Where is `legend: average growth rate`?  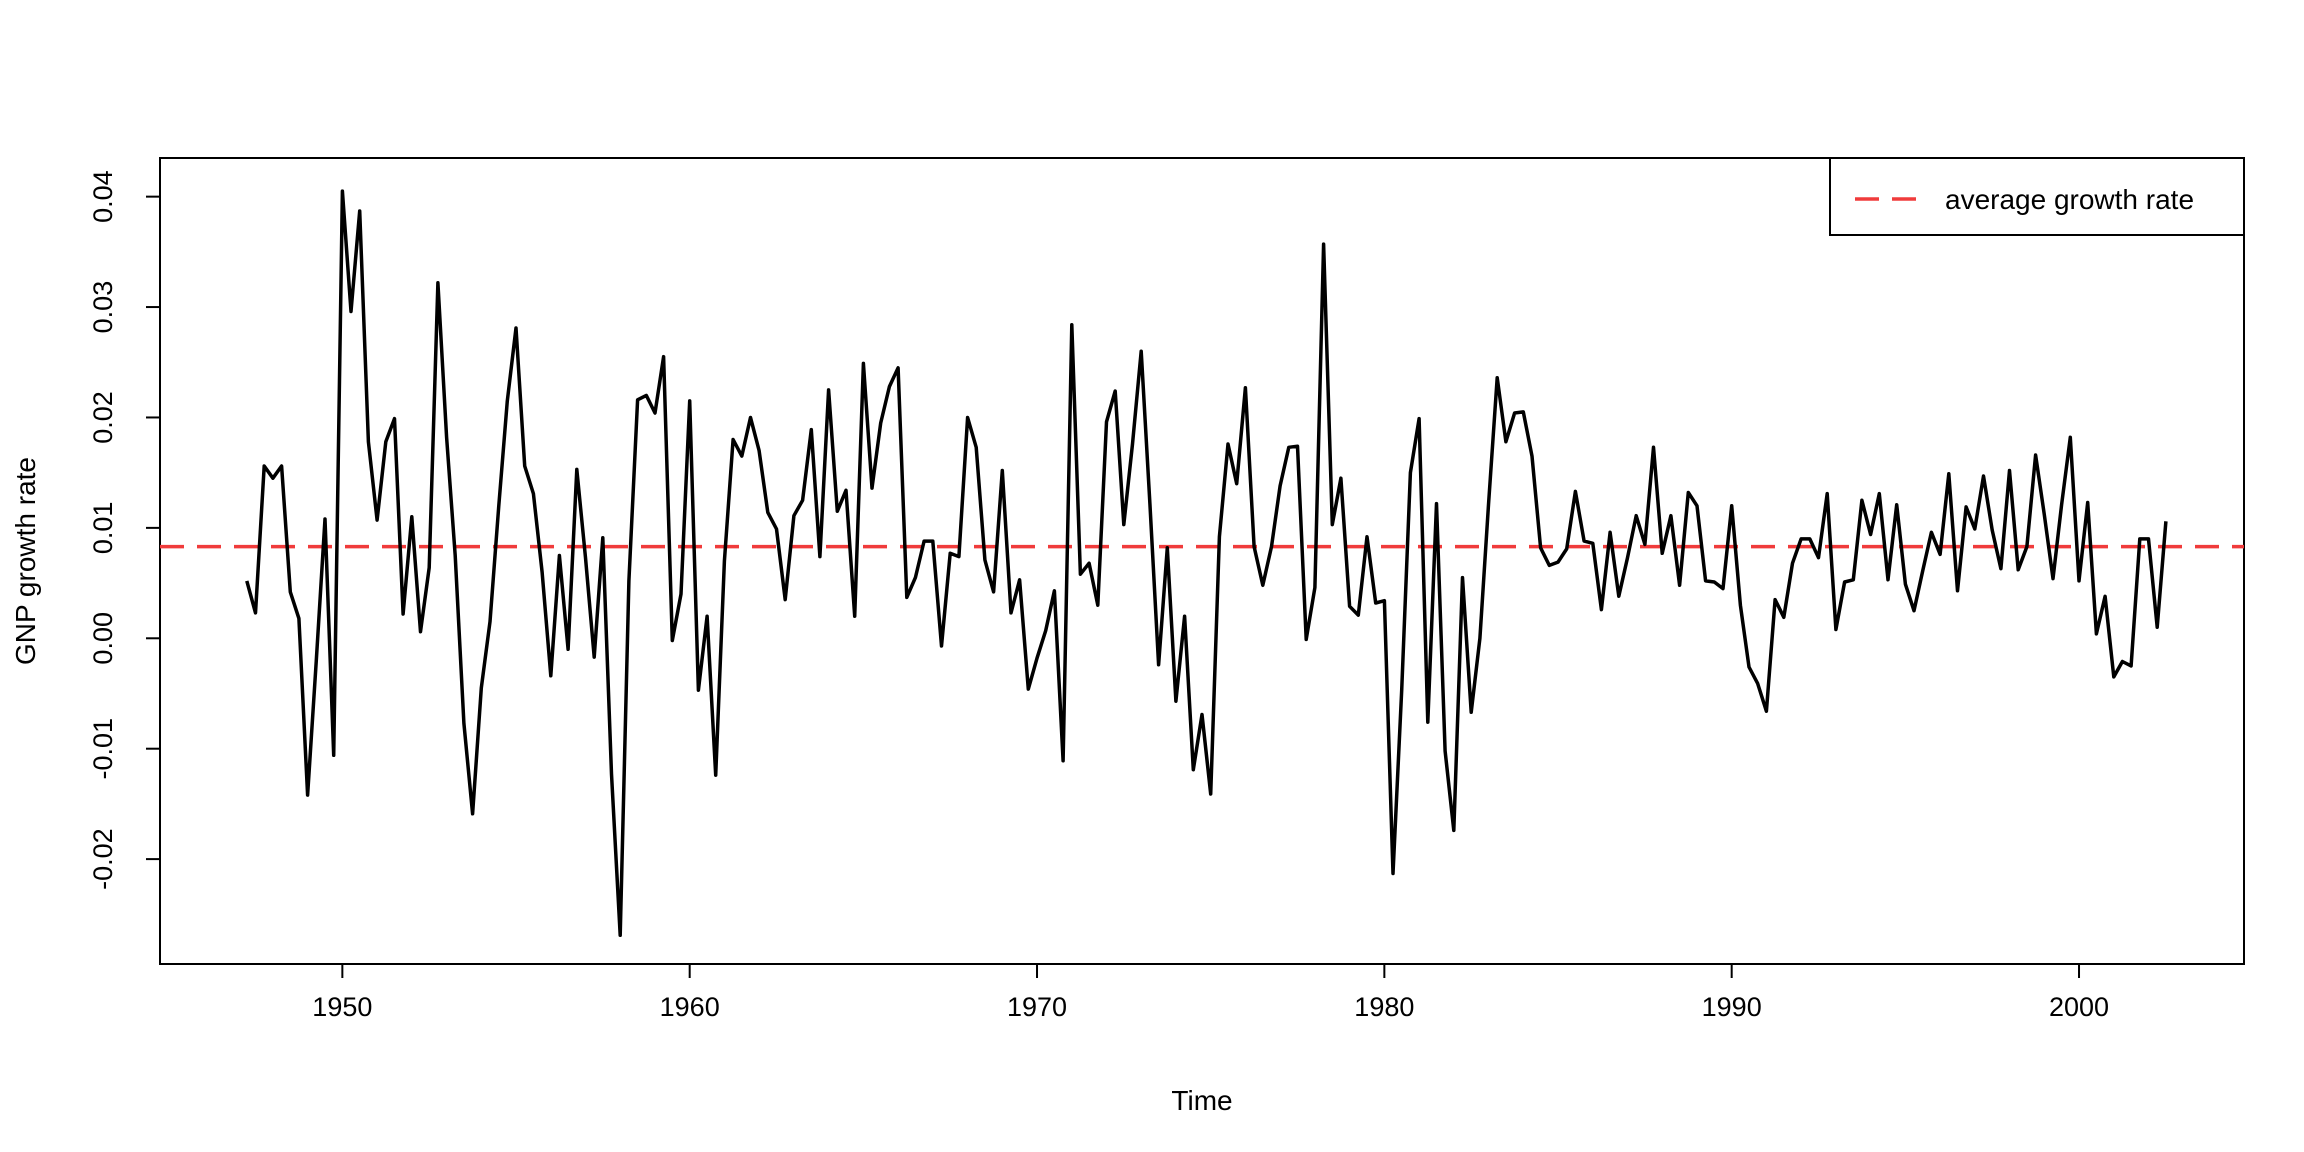
legend: average growth rate is located at coordinates (2037, 196).